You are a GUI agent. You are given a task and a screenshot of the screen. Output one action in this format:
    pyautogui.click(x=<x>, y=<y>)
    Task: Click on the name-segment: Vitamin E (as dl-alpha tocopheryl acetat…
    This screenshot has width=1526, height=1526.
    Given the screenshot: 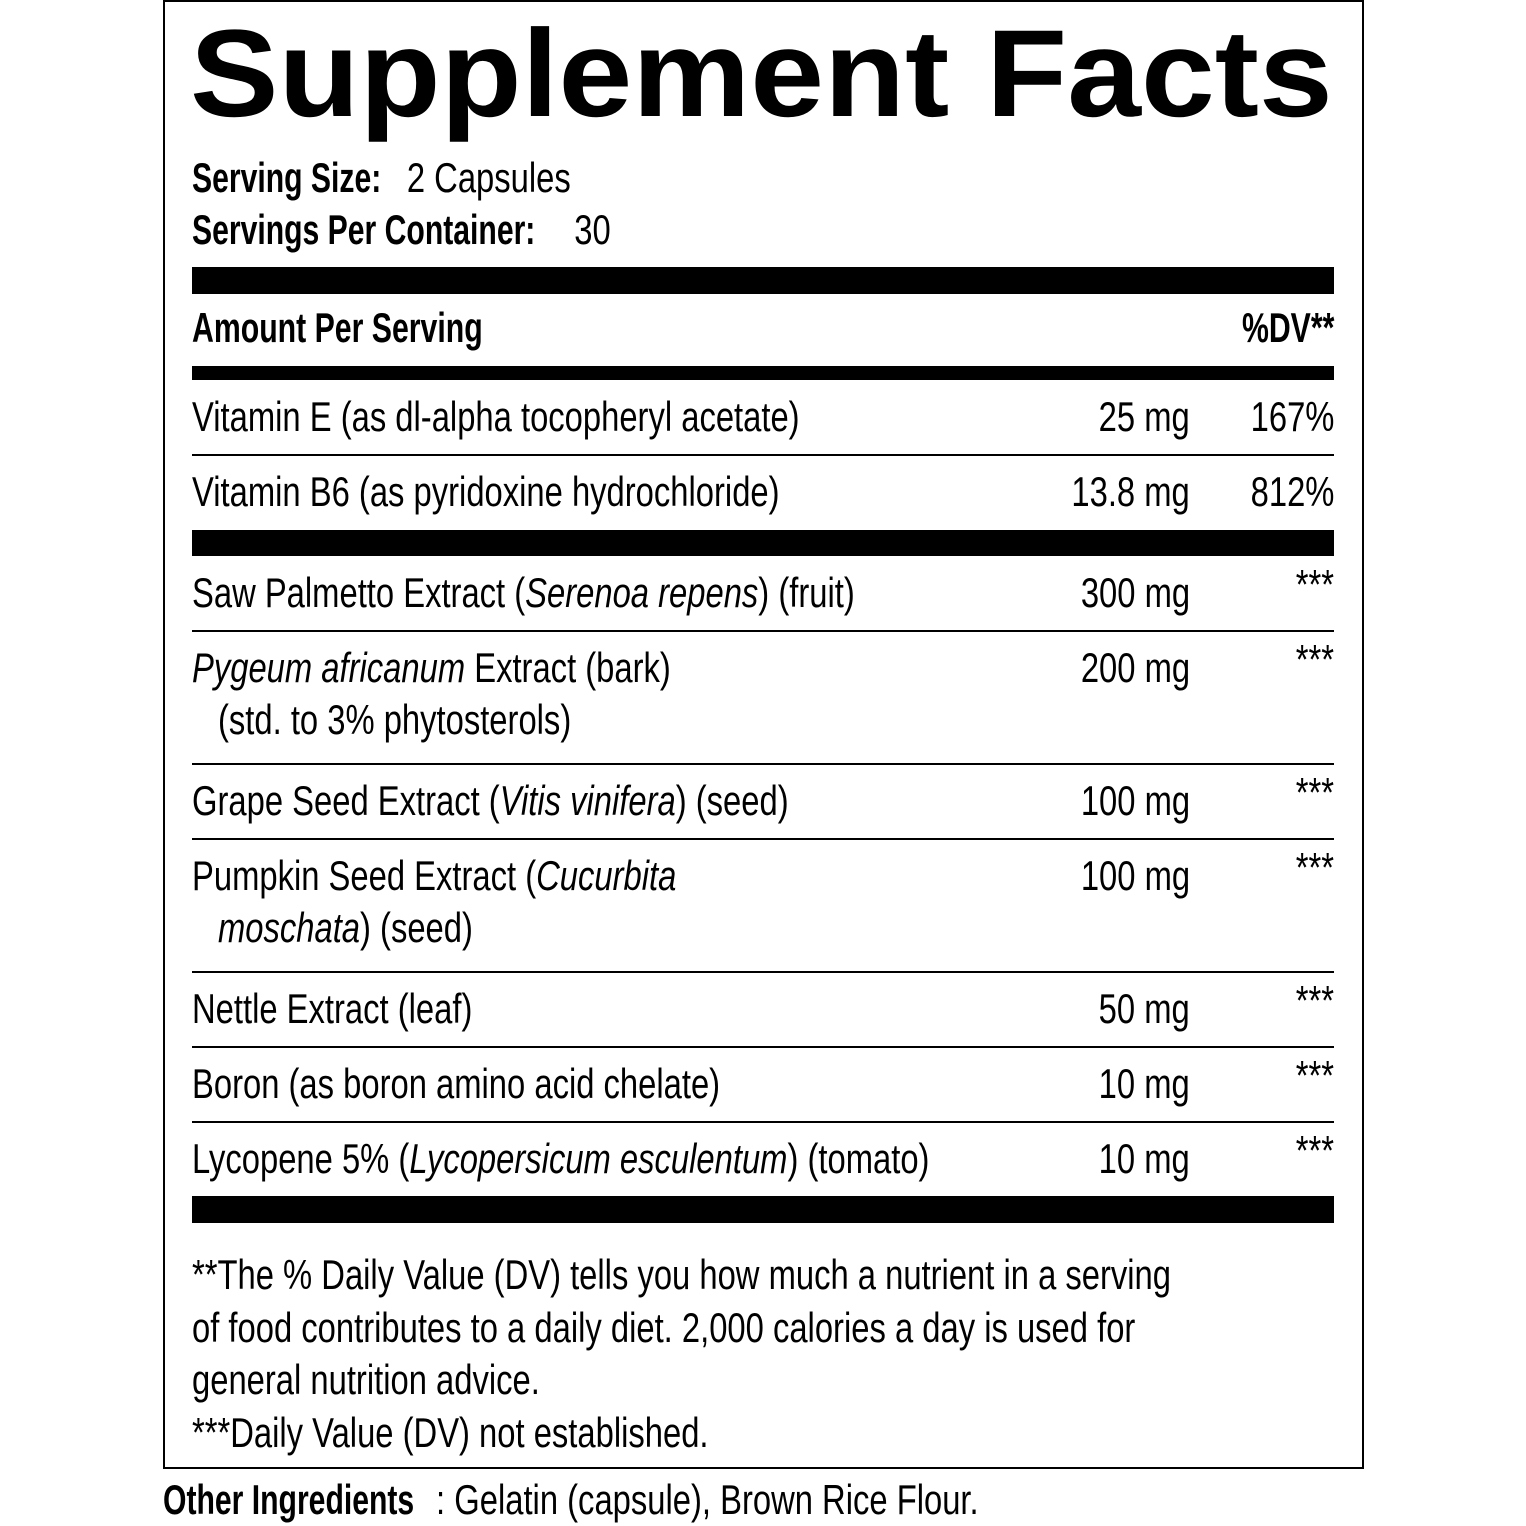 What is the action you would take?
    pyautogui.click(x=496, y=416)
    